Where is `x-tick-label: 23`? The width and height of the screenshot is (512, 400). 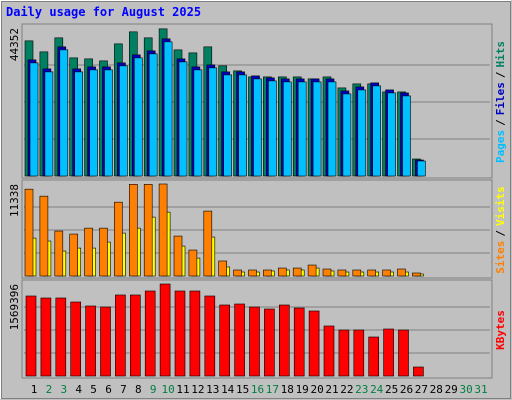
x-tick-label: 23 is located at coordinates (361, 389).